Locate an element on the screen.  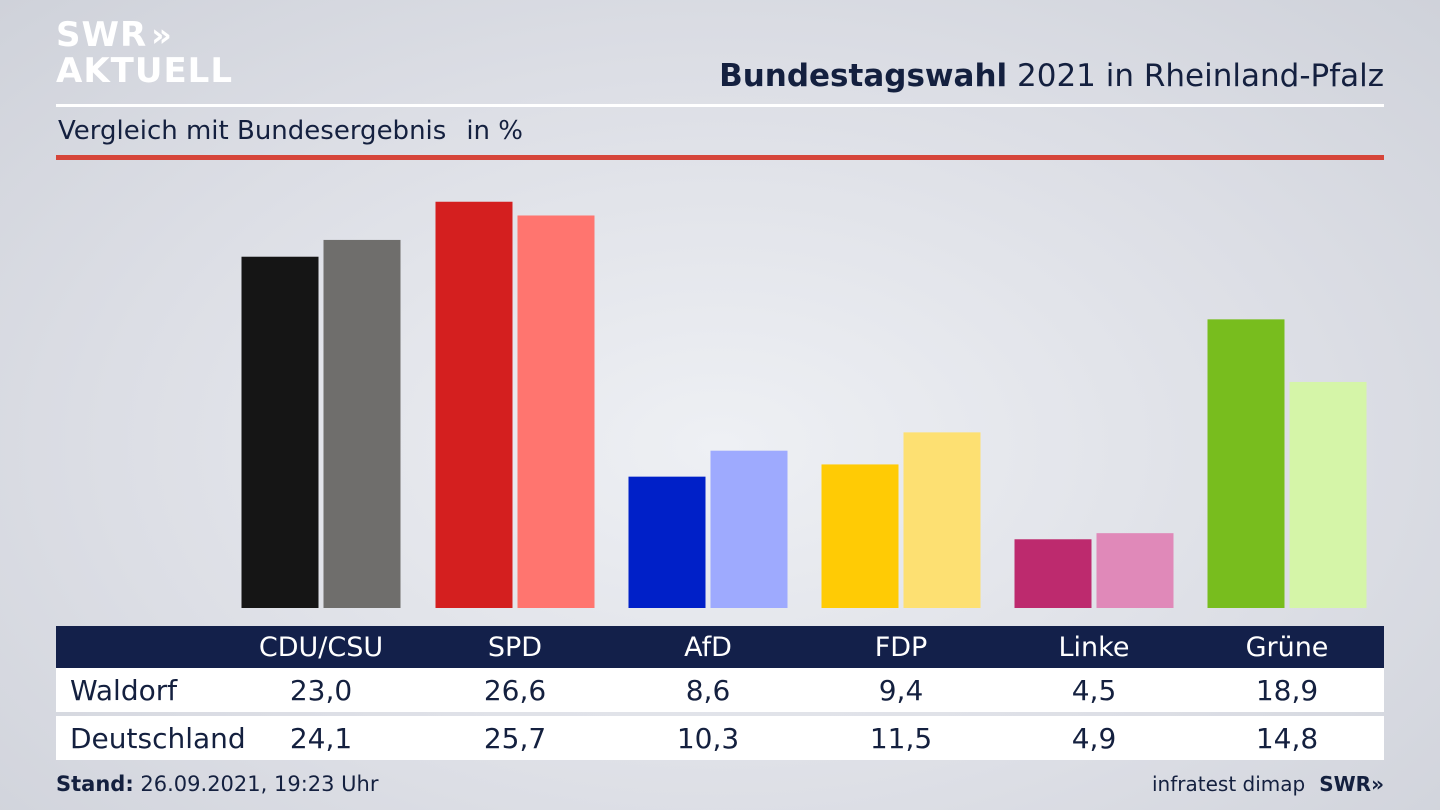
bar-linke-waldorf is located at coordinates (1053, 573).